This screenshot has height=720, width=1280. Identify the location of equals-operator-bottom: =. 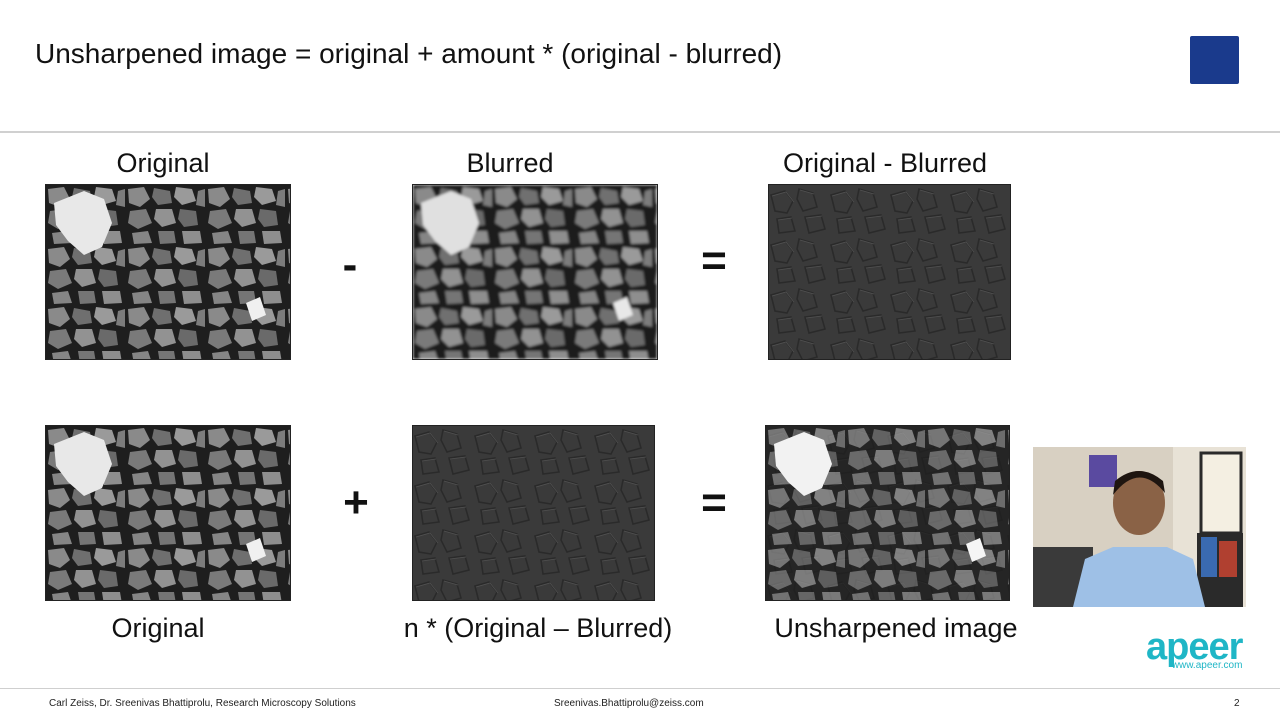
(714, 503).